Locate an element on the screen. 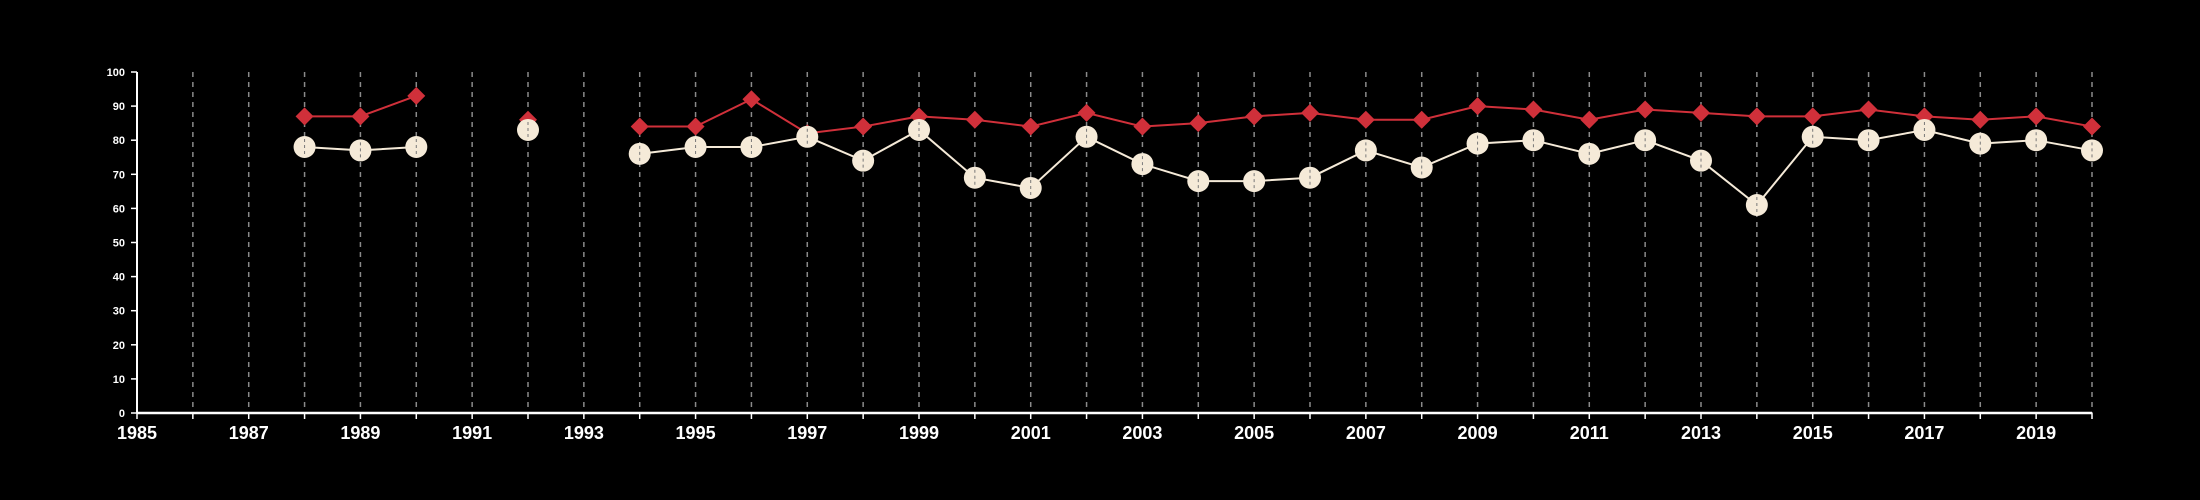 This screenshot has width=2200, height=500. x-tick-label: 1989 is located at coordinates (360, 433).